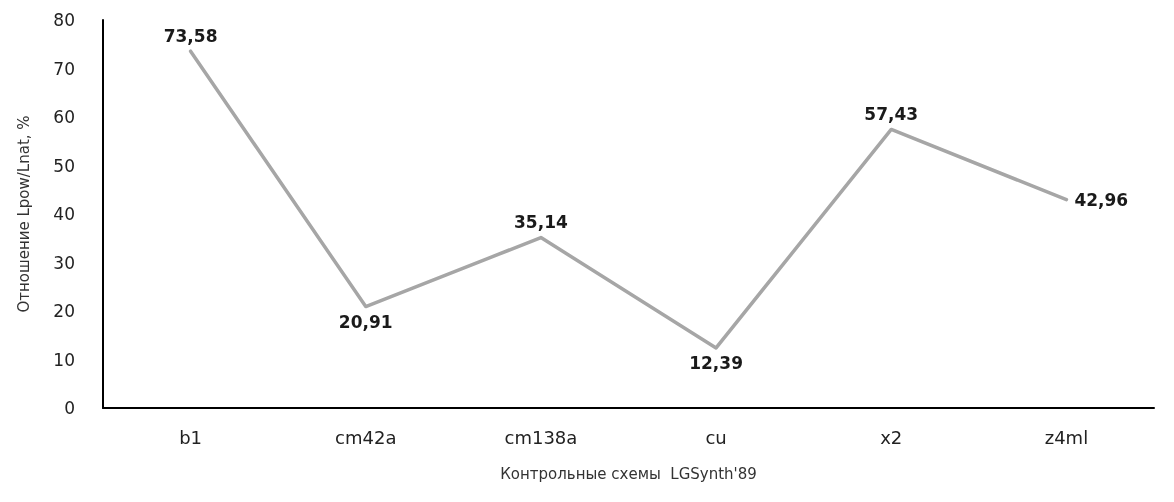  What do you see at coordinates (64, 262) in the screenshot?
I see `y-tick-label: 30` at bounding box center [64, 262].